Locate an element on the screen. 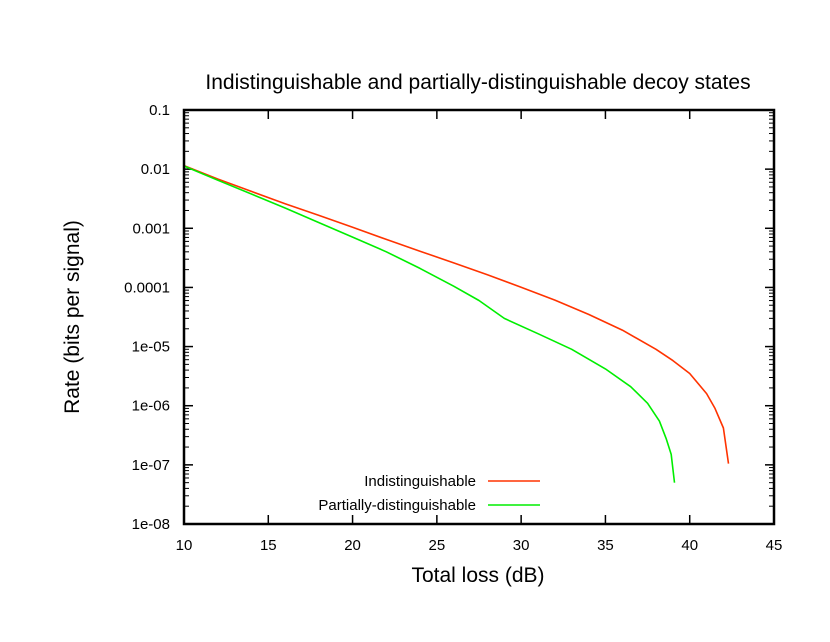  y-tick-label: 1e-05 is located at coordinates (151, 347).